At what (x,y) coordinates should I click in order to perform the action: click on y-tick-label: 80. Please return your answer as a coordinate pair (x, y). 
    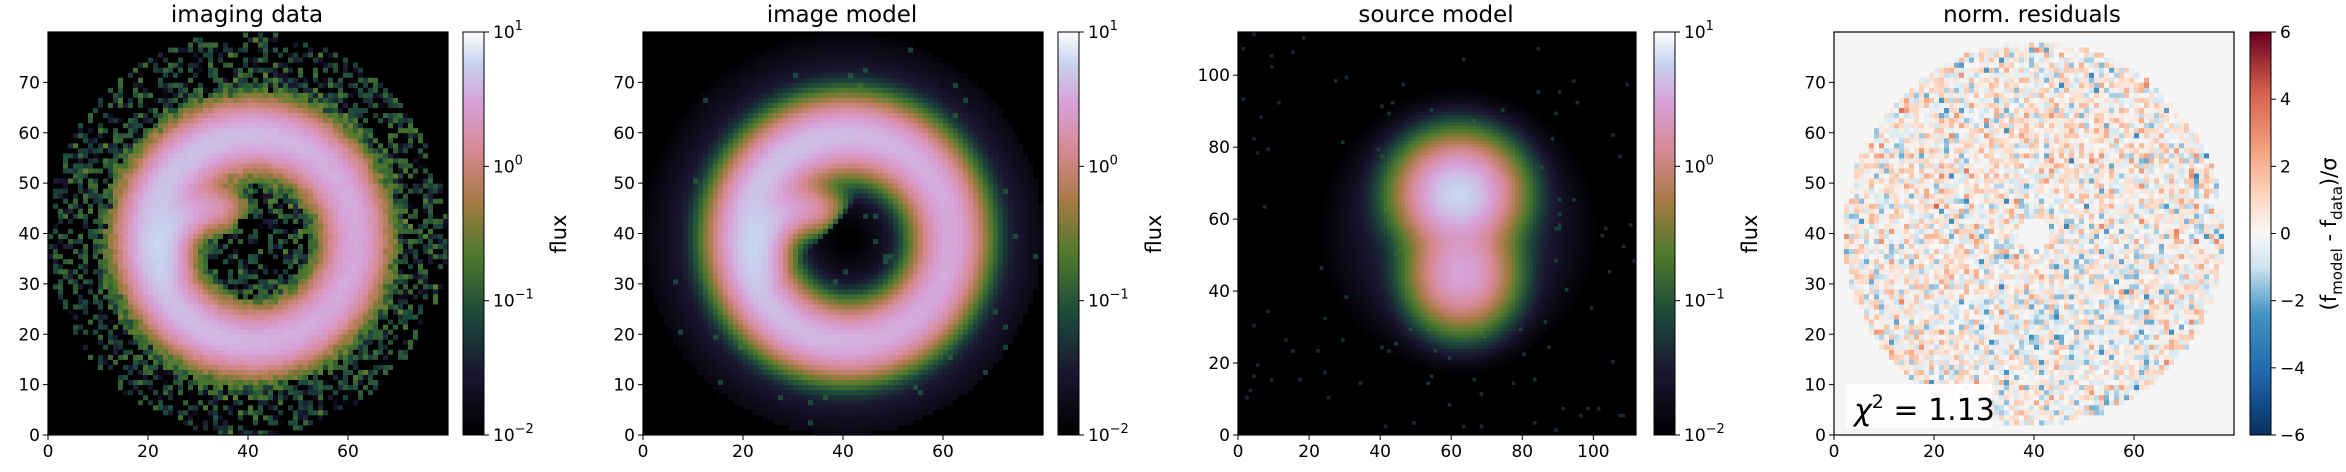
    Looking at the image, I should click on (1219, 148).